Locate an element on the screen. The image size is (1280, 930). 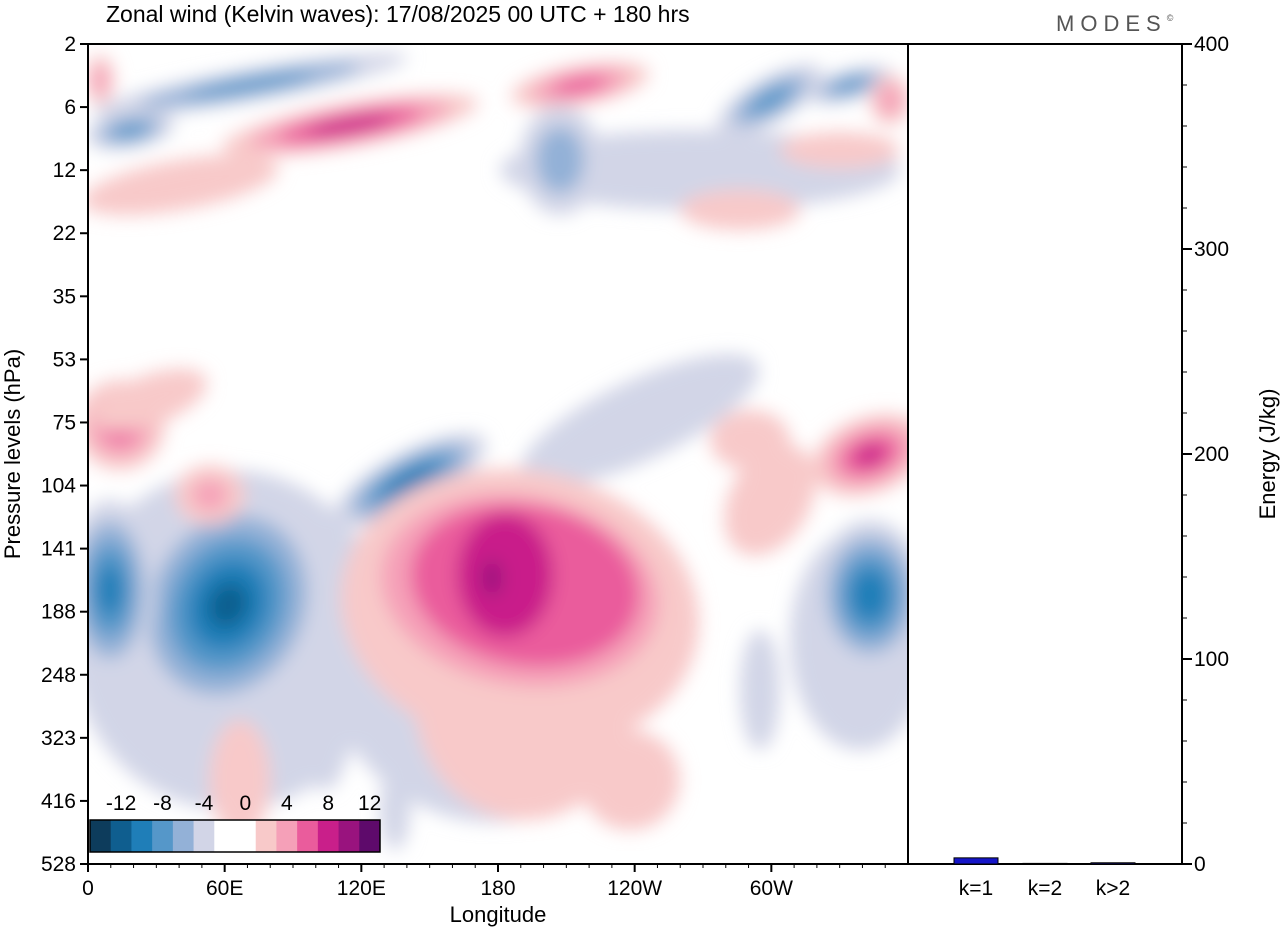
colorbar-label: 0 is located at coordinates (246, 803).